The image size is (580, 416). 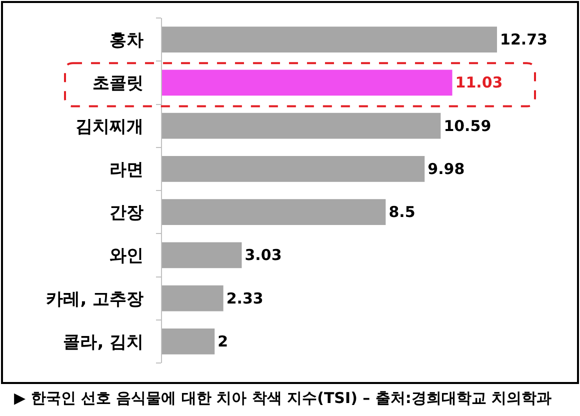 What do you see at coordinates (283, 398) in the screenshot?
I see `text: ▶ 한국인 선호 음식물에 대한 치아 착색 지수(TSI) – 출처:경희대학교 치의학과` at bounding box center [283, 398].